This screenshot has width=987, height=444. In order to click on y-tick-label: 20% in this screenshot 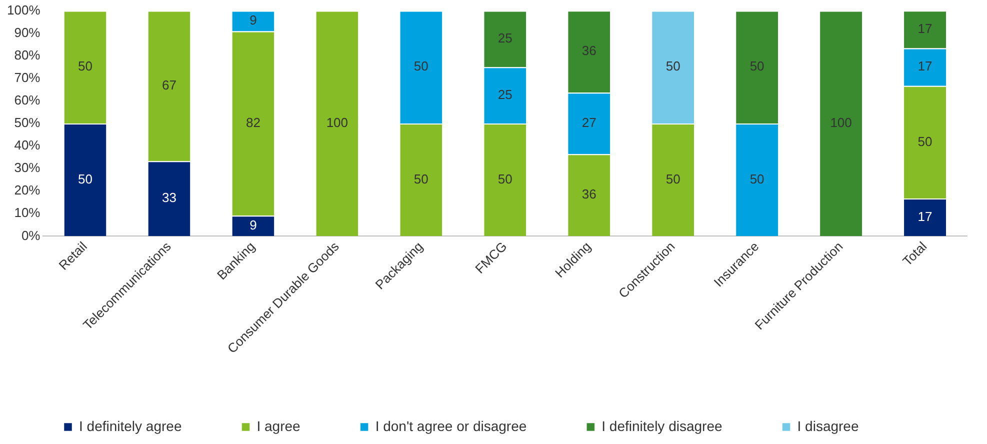, I will do `click(27, 190)`.